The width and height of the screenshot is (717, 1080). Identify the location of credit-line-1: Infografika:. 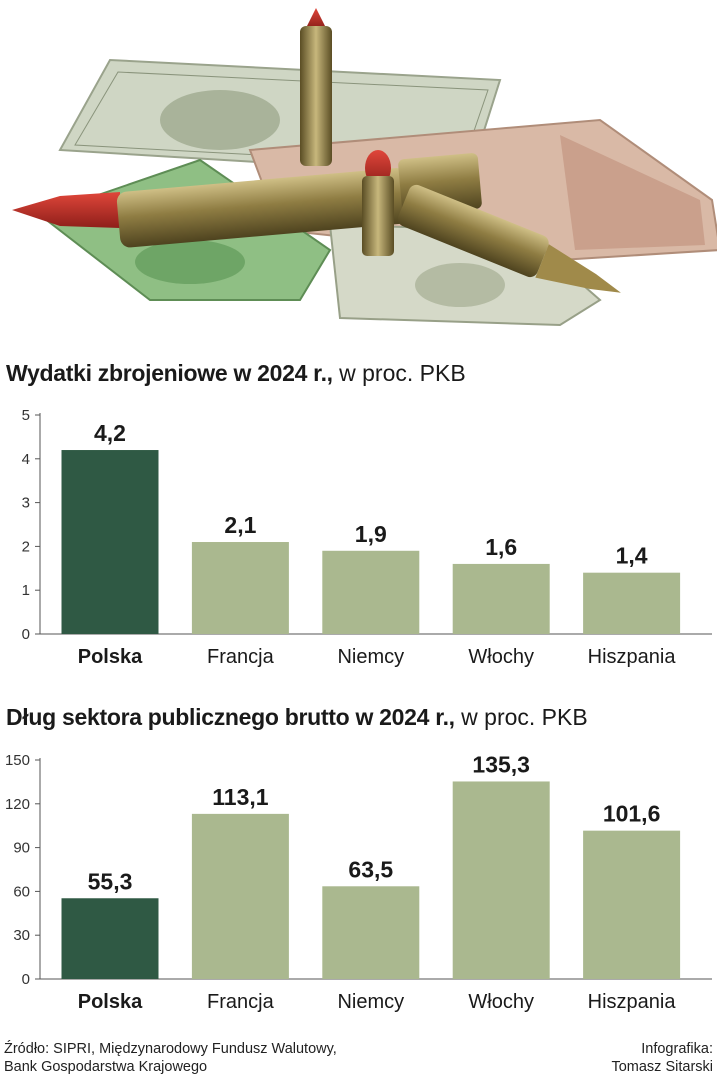
(677, 1049).